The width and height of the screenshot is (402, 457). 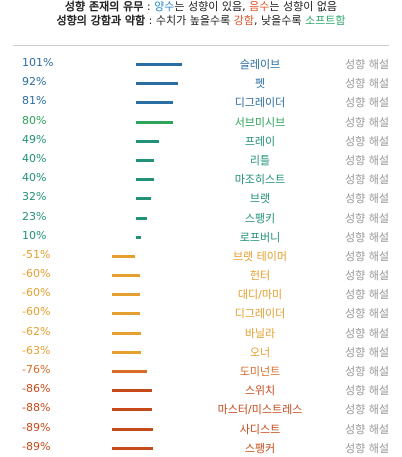 I want to click on header-positive-word: 양수, so click(x=164, y=6).